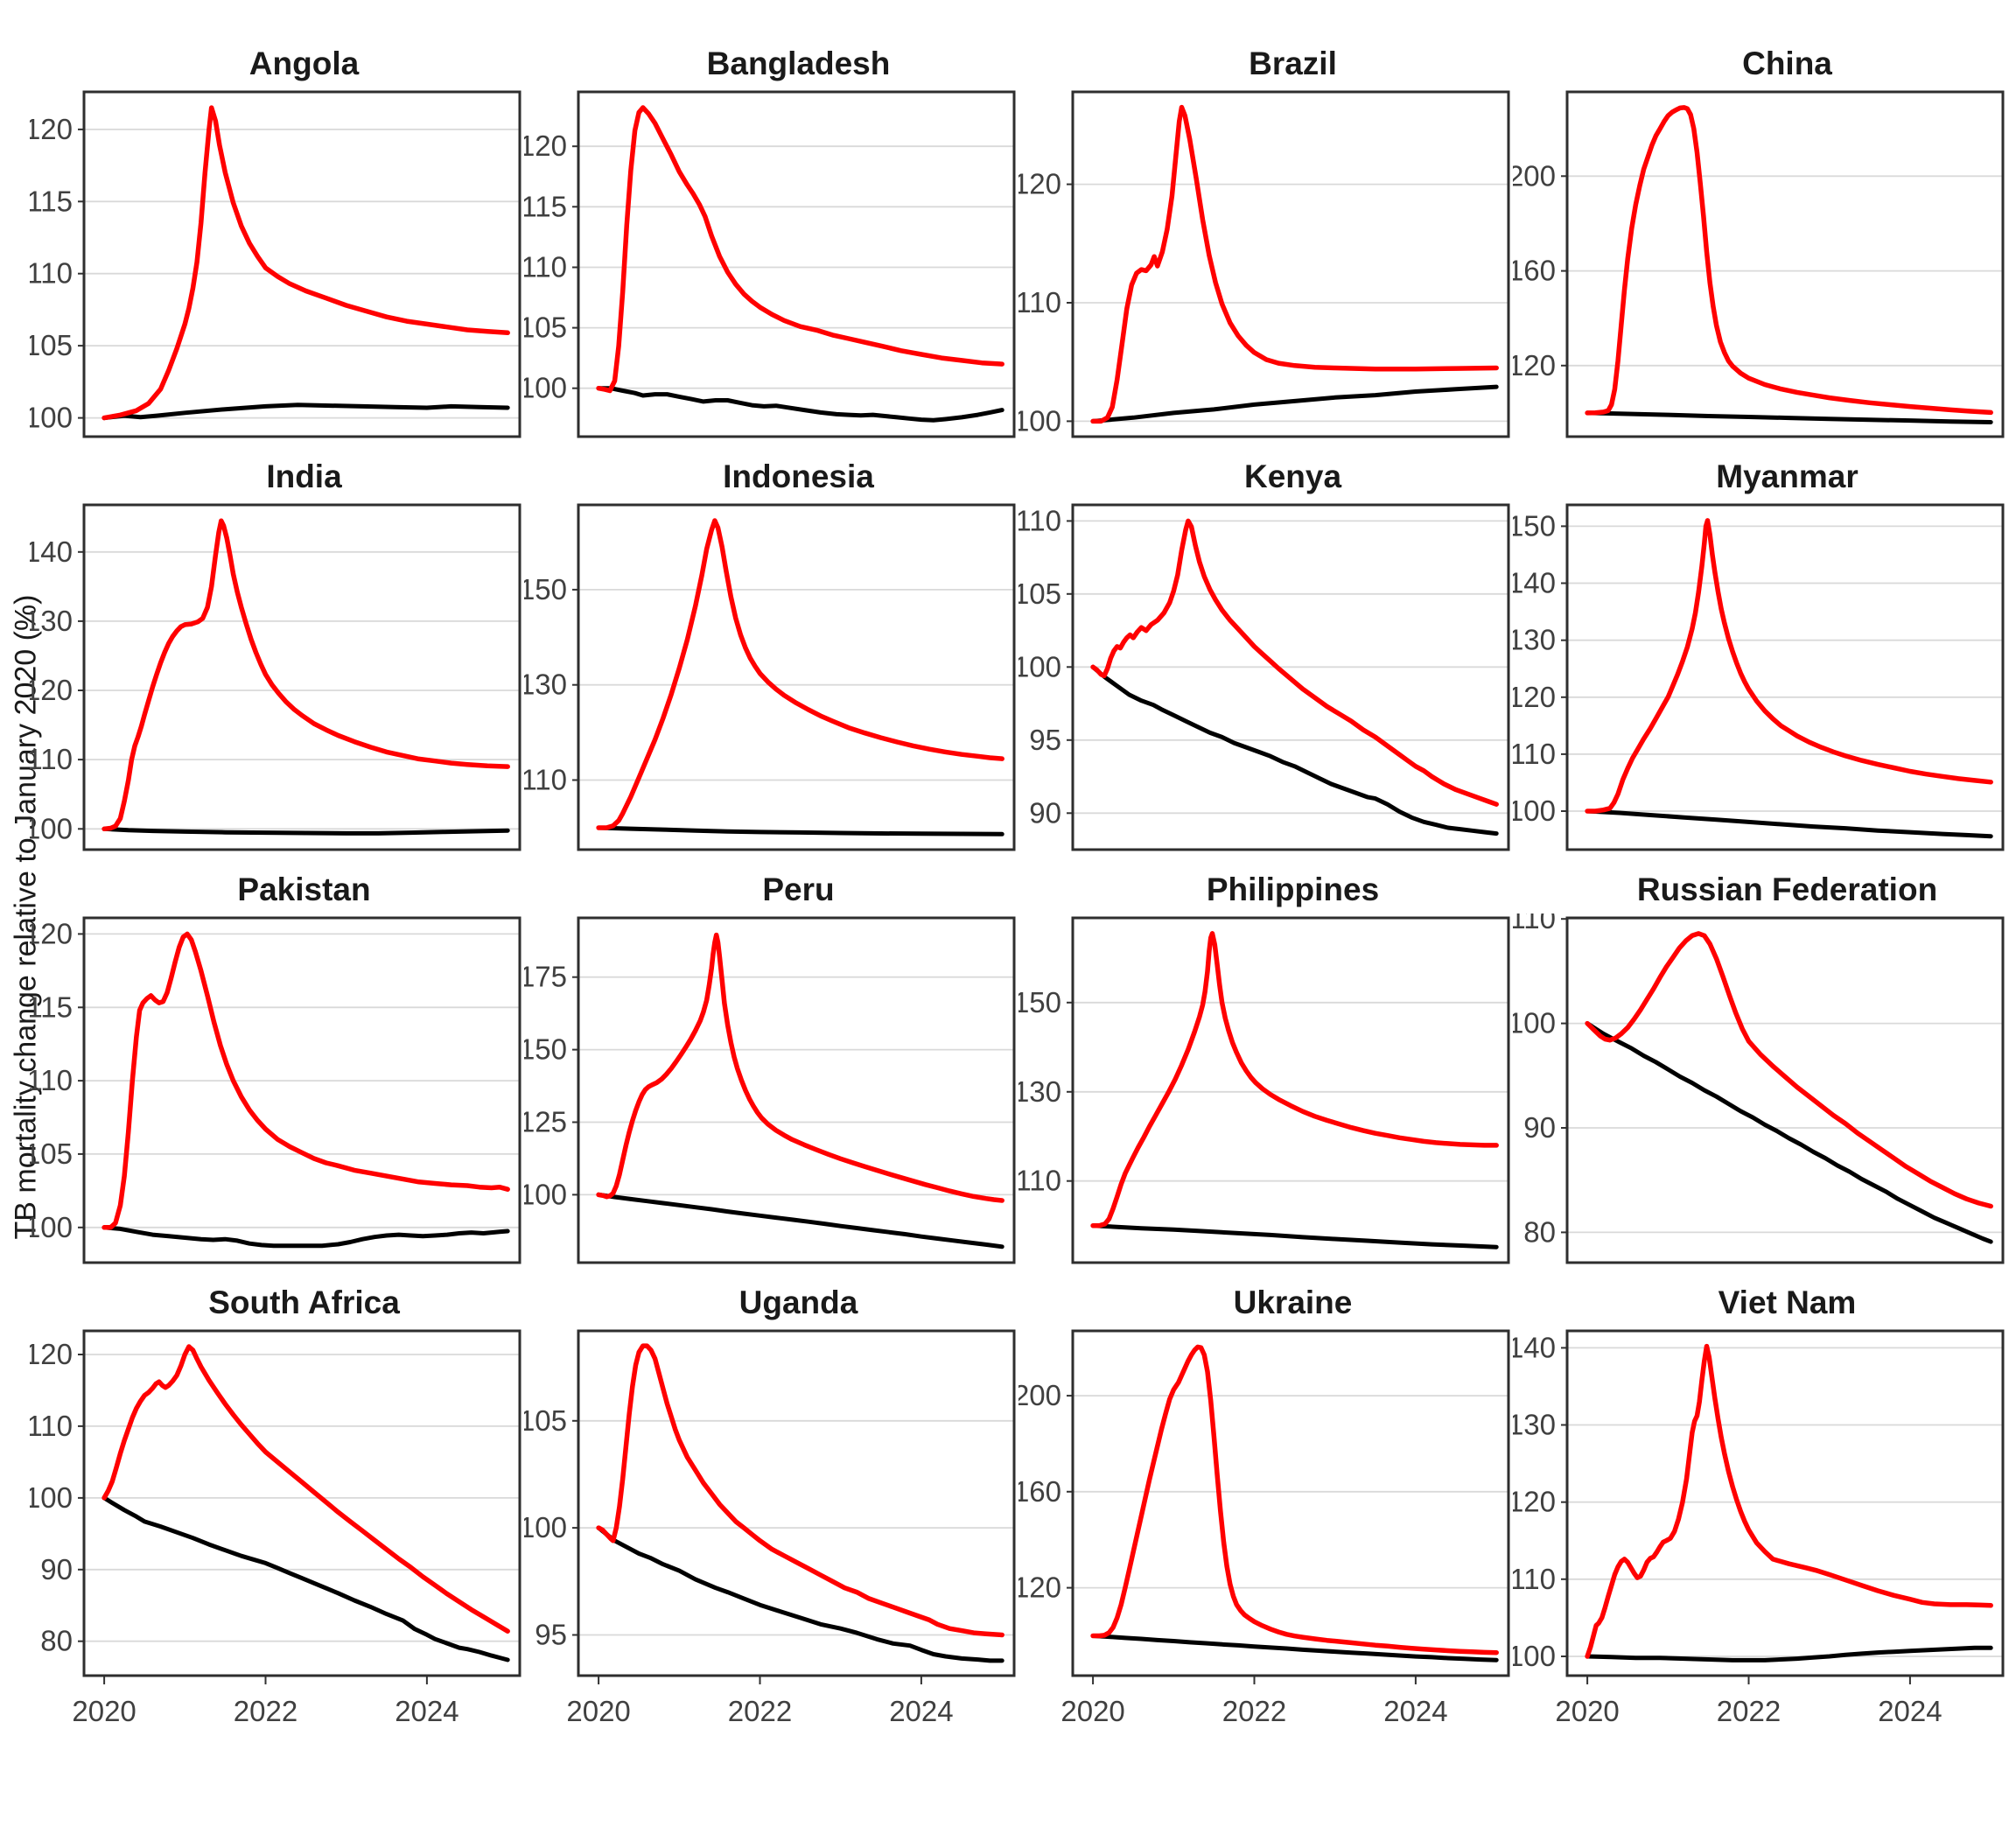  Describe the element at coordinates (304, 476) in the screenshot. I see `chart-title: India` at that location.